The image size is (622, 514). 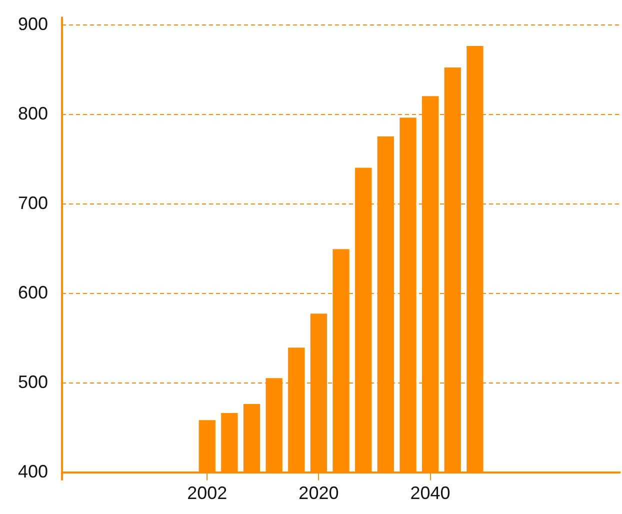 I want to click on x-tick-label: 2002, so click(x=207, y=493).